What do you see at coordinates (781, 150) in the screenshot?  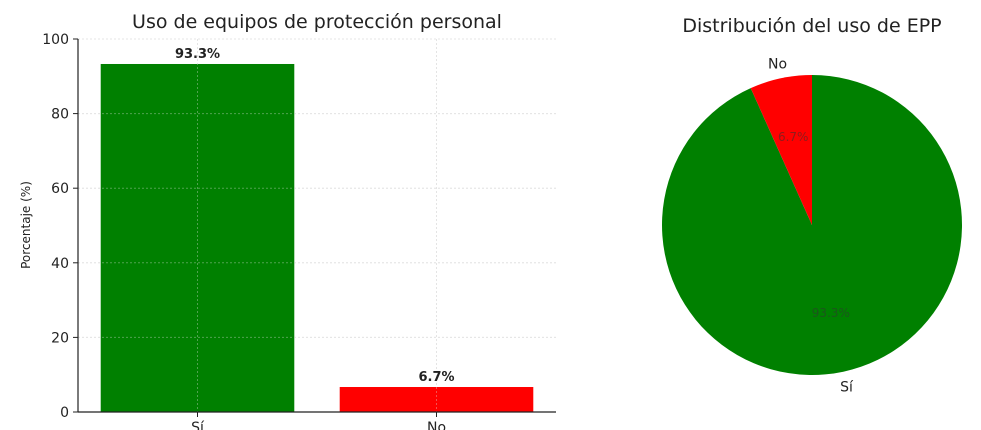 I see `pie-slice-no` at bounding box center [781, 150].